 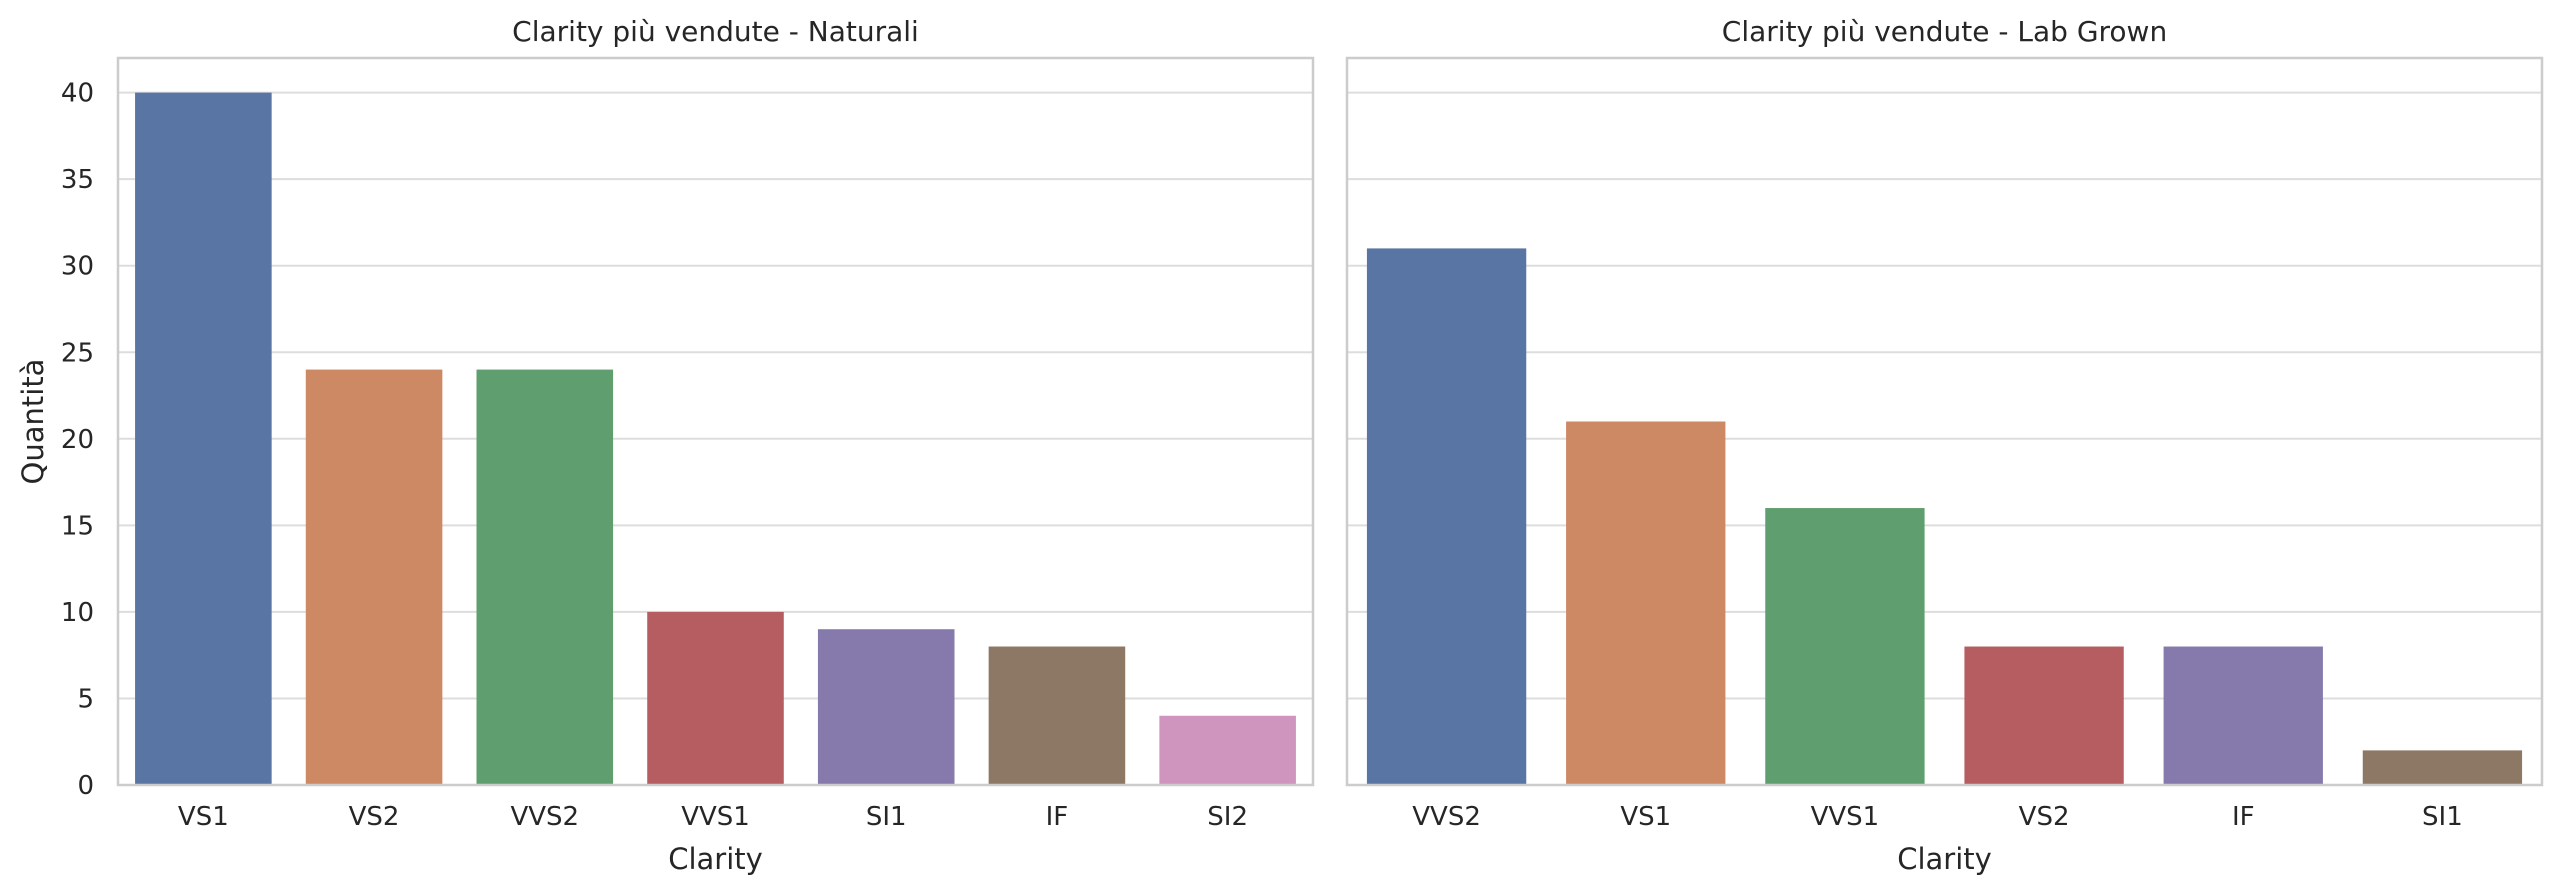 I want to click on y-tick-label: 40, so click(x=77, y=94).